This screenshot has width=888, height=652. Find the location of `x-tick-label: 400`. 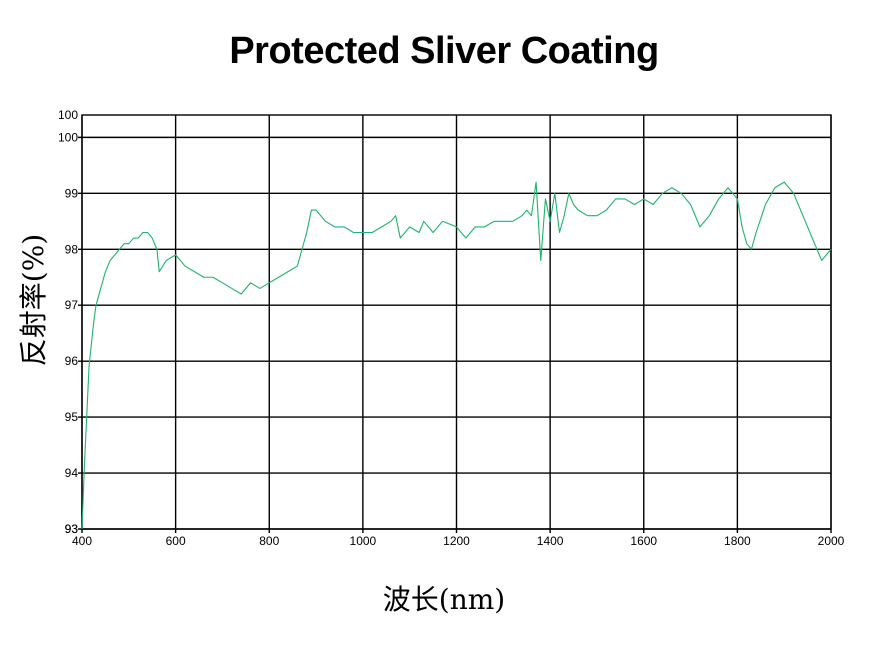

x-tick-label: 400 is located at coordinates (82, 541).